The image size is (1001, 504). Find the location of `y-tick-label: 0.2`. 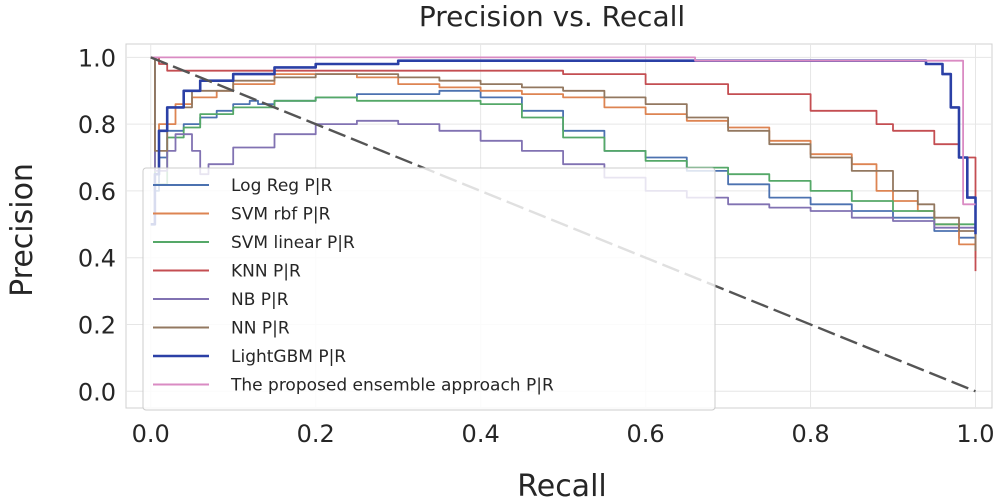

y-tick-label: 0.2 is located at coordinates (97, 326).